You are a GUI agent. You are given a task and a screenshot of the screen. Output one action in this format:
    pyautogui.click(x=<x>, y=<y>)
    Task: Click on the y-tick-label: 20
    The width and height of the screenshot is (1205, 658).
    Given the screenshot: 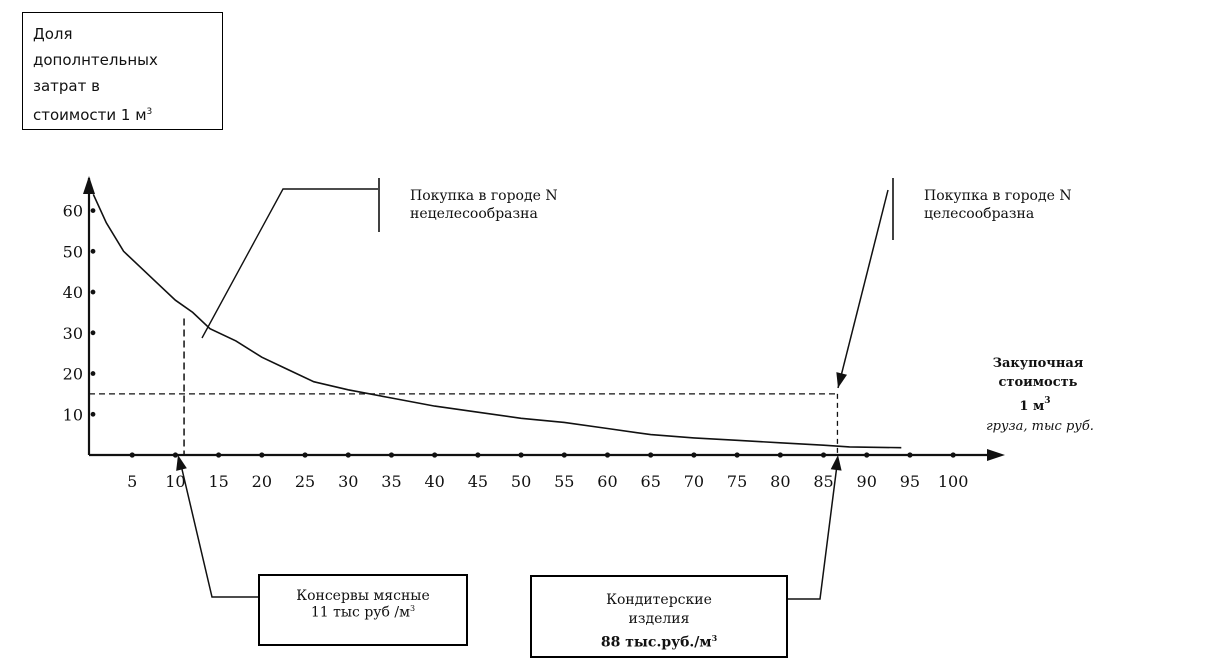 What is the action you would take?
    pyautogui.click(x=73, y=374)
    